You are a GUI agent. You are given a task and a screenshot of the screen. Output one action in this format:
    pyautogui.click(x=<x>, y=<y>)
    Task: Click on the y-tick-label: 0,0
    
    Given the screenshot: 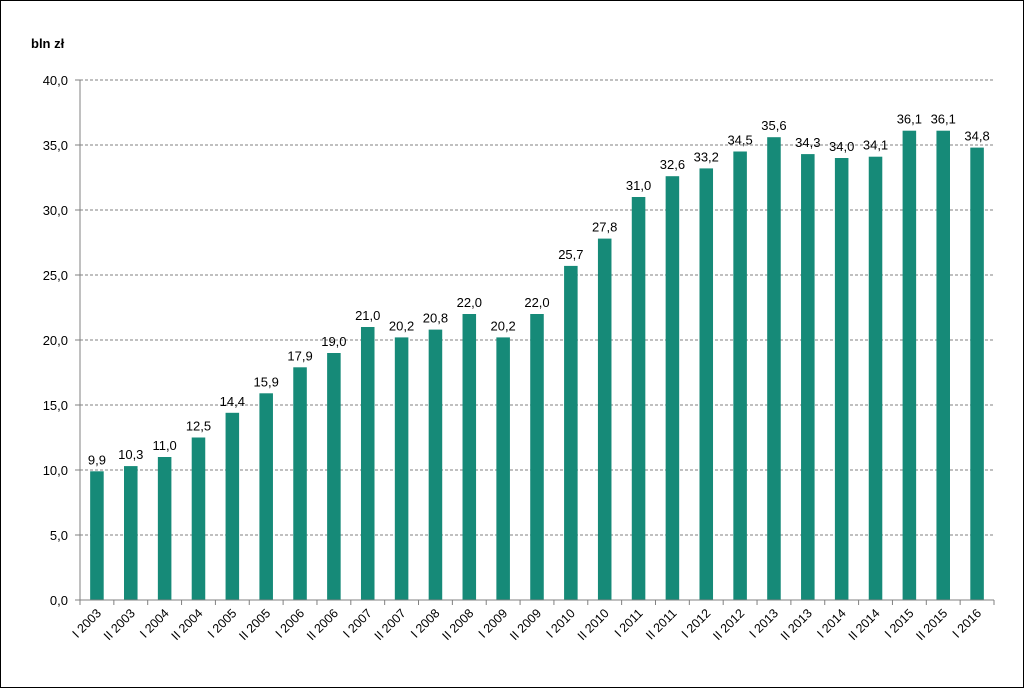 What is the action you would take?
    pyautogui.click(x=59, y=600)
    